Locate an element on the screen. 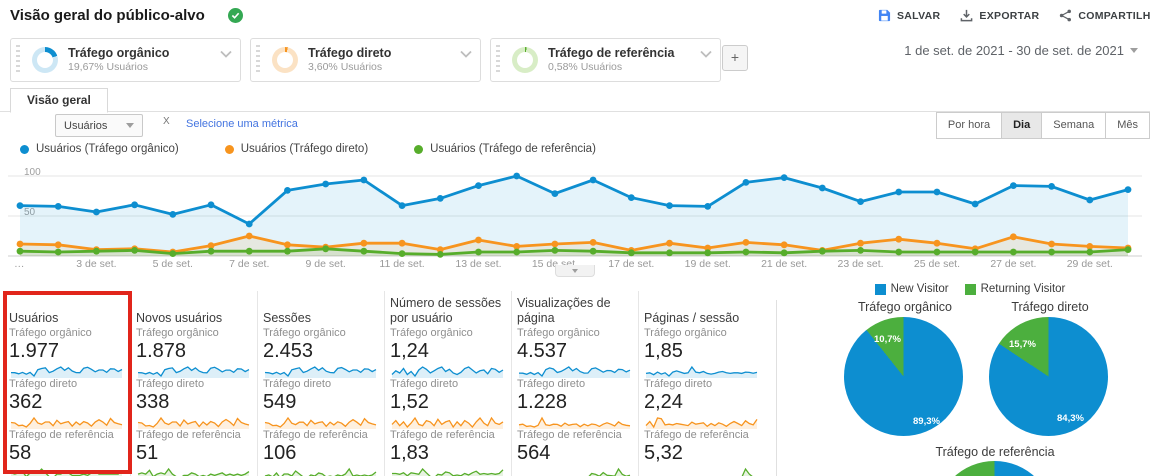 The height and width of the screenshot is (476, 1150). legend-item-1: Usuários (Tráfego orgânico) is located at coordinates (99, 149).